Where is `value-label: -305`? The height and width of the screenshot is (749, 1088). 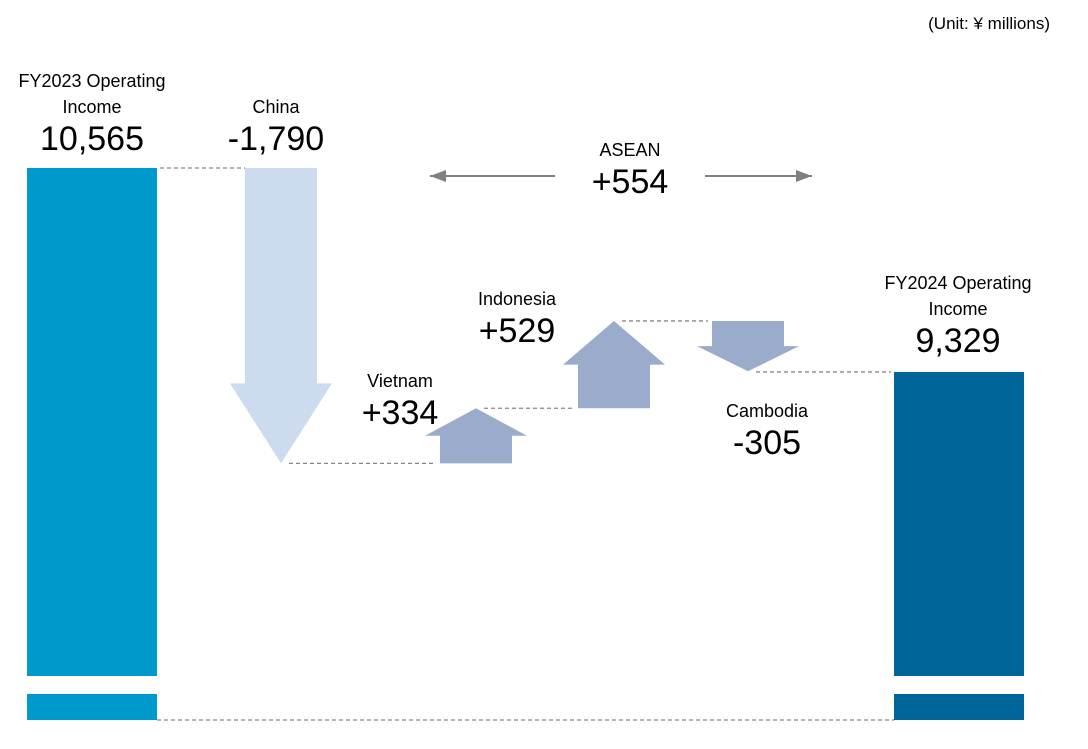 value-label: -305 is located at coordinates (767, 443).